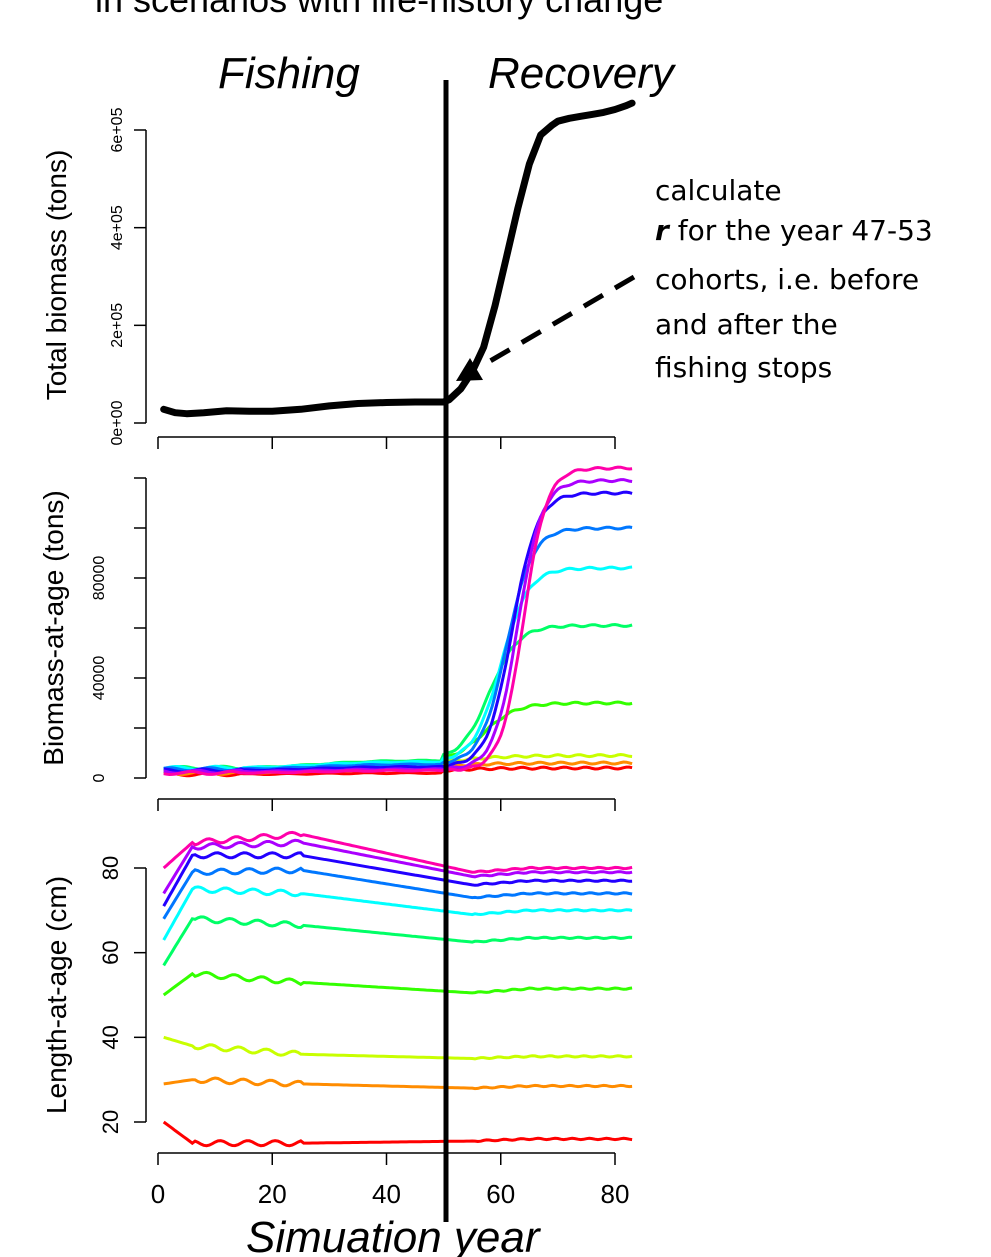  What do you see at coordinates (117, 422) in the screenshot?
I see `y-tick-label: 0e+00` at bounding box center [117, 422].